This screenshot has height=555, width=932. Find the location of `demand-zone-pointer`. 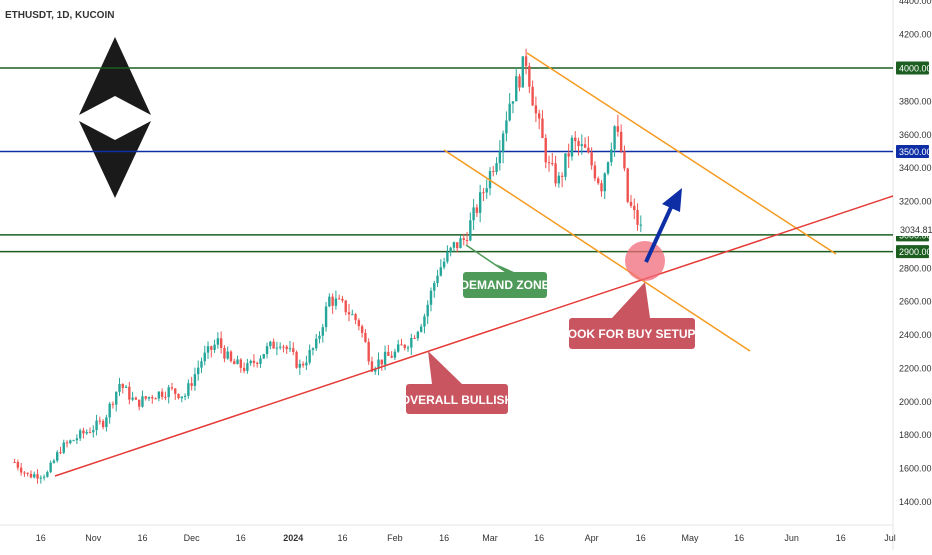

demand-zone-pointer is located at coordinates (486, 258).